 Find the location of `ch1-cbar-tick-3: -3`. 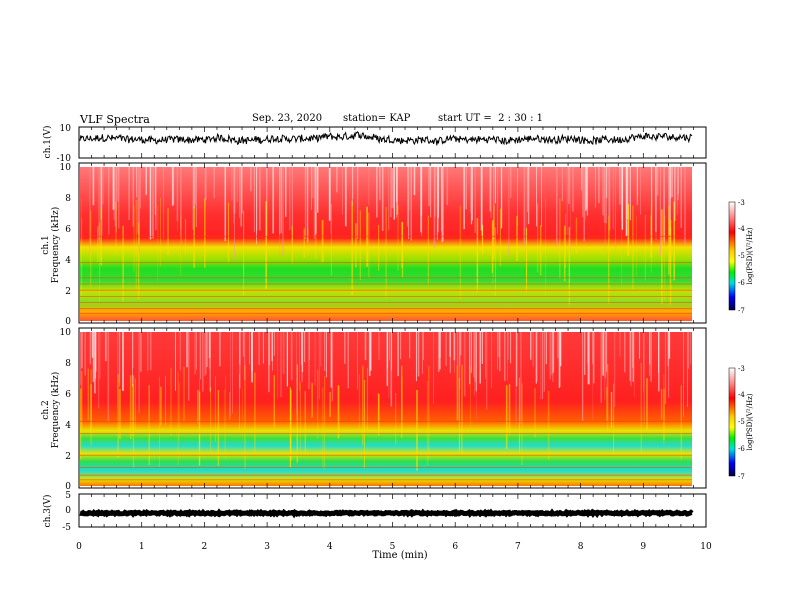

ch1-cbar-tick-3: -3 is located at coordinates (741, 203).